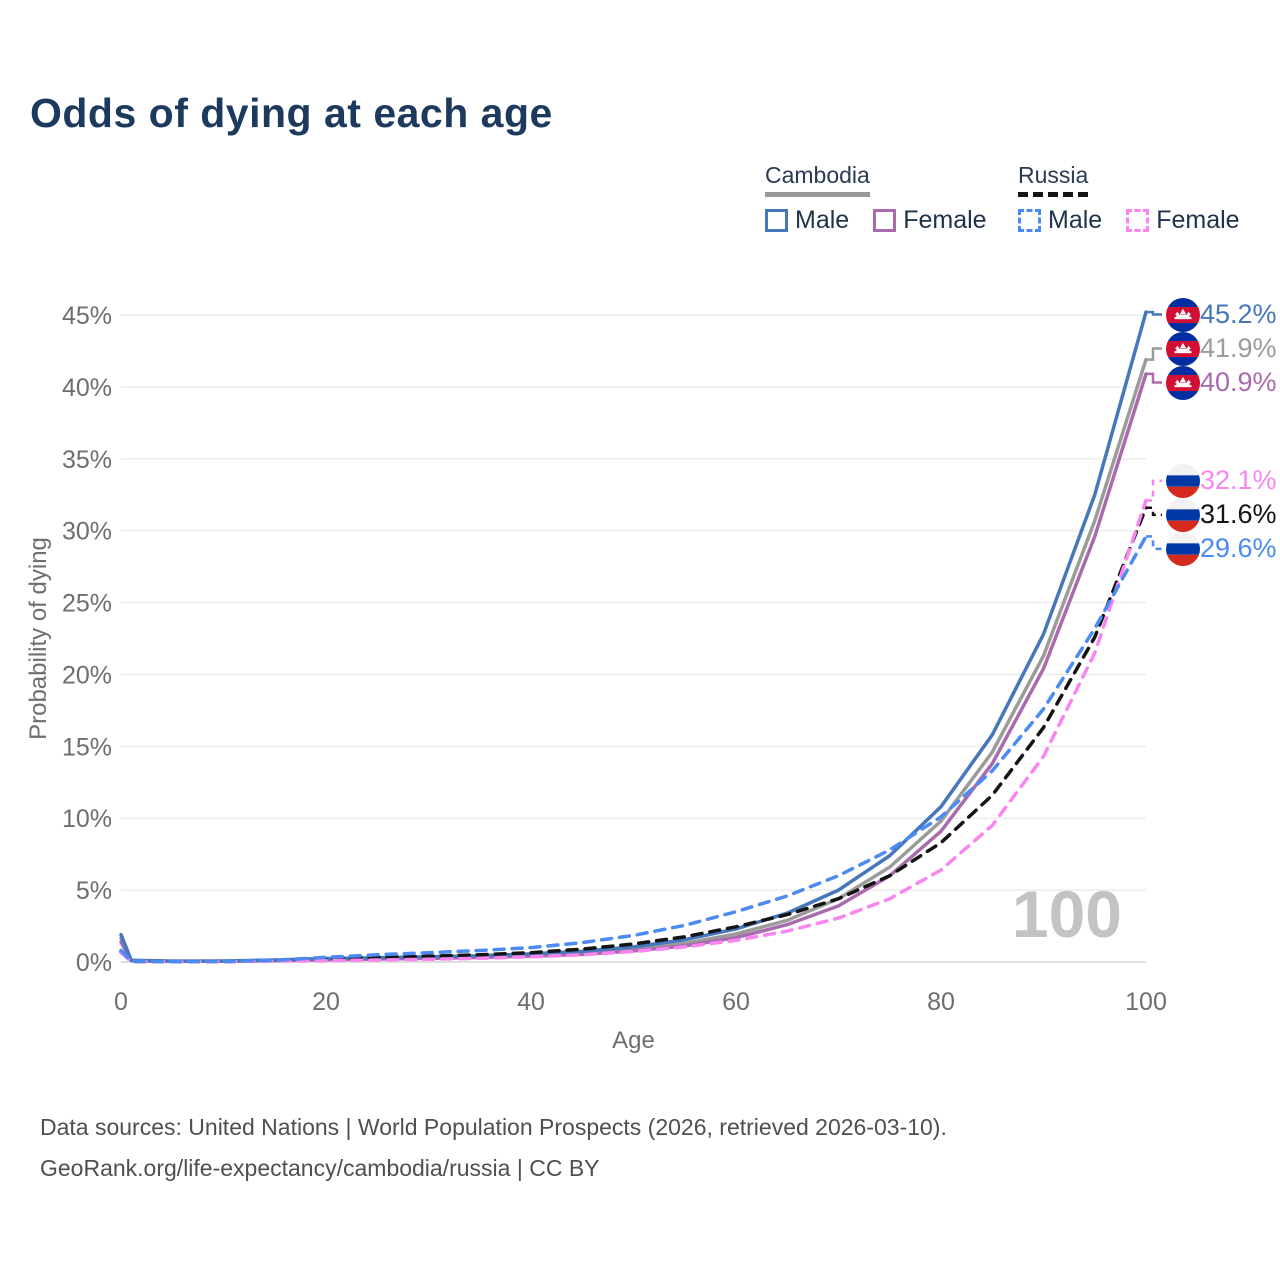 Image resolution: width=1280 pixels, height=1280 pixels. What do you see at coordinates (1238, 382) in the screenshot?
I see `end-label-value: 40.9%` at bounding box center [1238, 382].